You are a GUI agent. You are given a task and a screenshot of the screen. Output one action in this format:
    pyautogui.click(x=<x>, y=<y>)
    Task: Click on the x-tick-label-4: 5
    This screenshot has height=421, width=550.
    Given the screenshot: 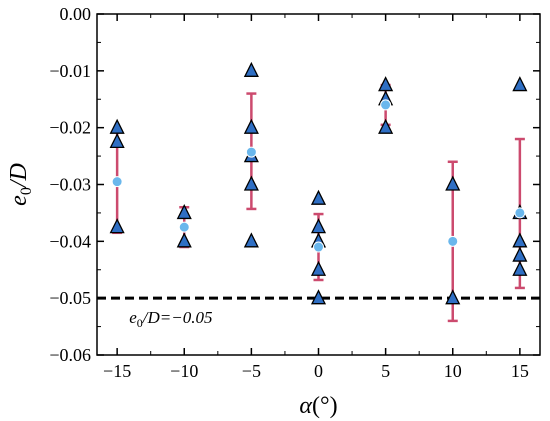 What is the action you would take?
    pyautogui.click(x=385, y=371)
    